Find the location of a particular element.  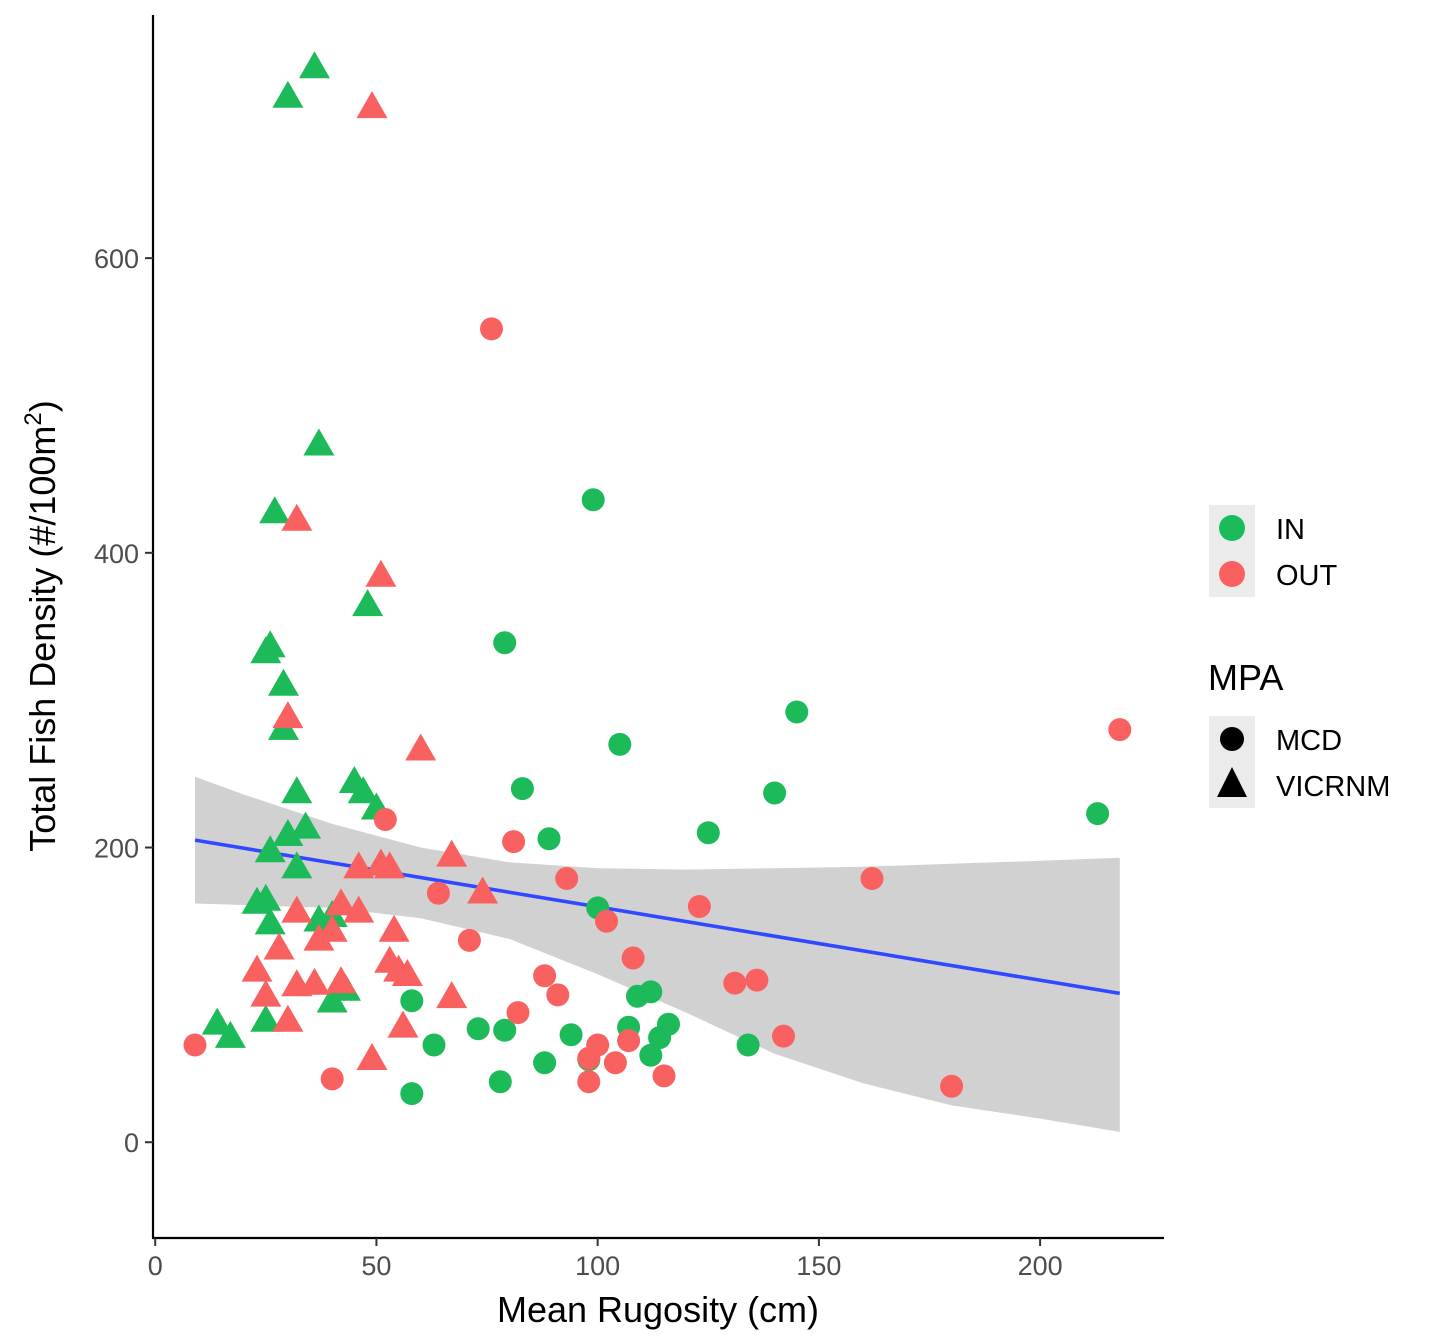

legend-label-in: IN is located at coordinates (1290, 530).